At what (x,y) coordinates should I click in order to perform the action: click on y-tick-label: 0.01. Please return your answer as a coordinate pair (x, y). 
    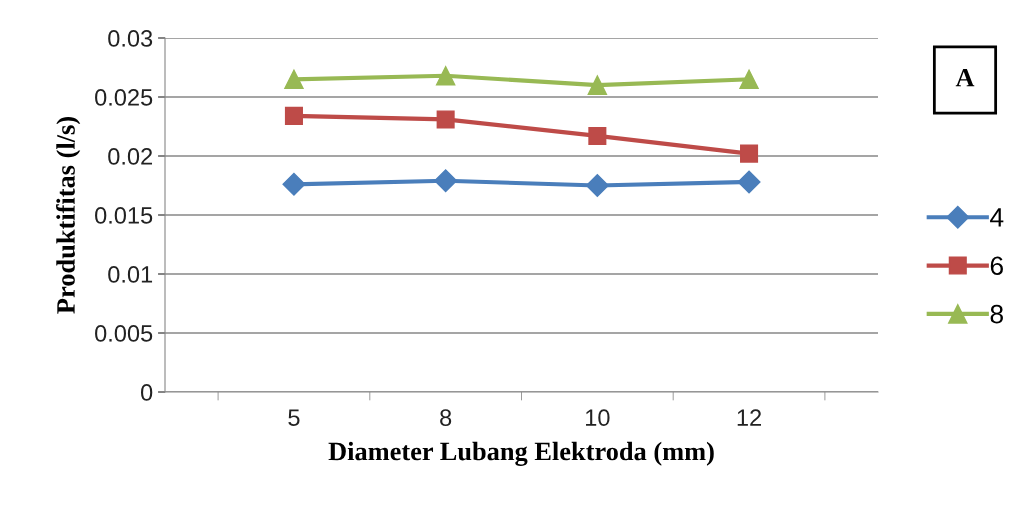
    Looking at the image, I should click on (130, 274).